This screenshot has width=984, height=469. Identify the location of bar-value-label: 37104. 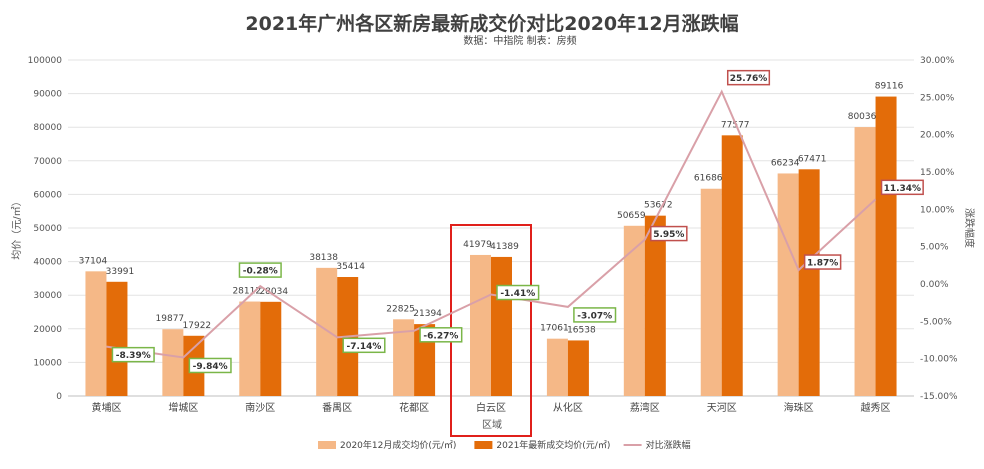
(93, 261).